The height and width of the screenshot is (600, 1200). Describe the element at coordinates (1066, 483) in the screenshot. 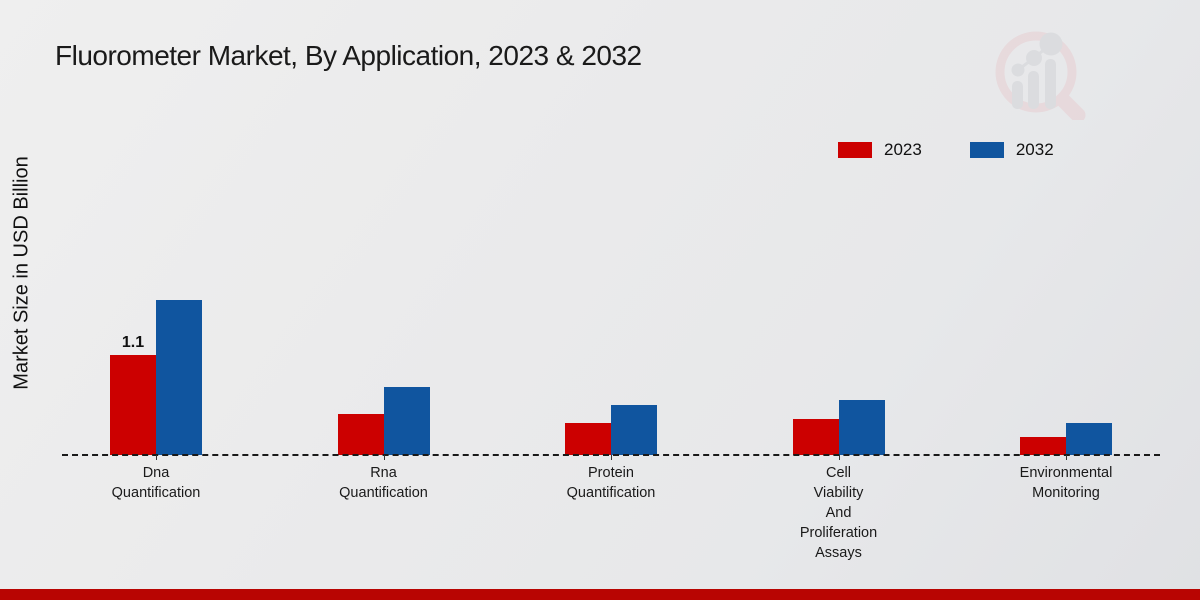

I see `category-label: Environmental Monitoring` at that location.